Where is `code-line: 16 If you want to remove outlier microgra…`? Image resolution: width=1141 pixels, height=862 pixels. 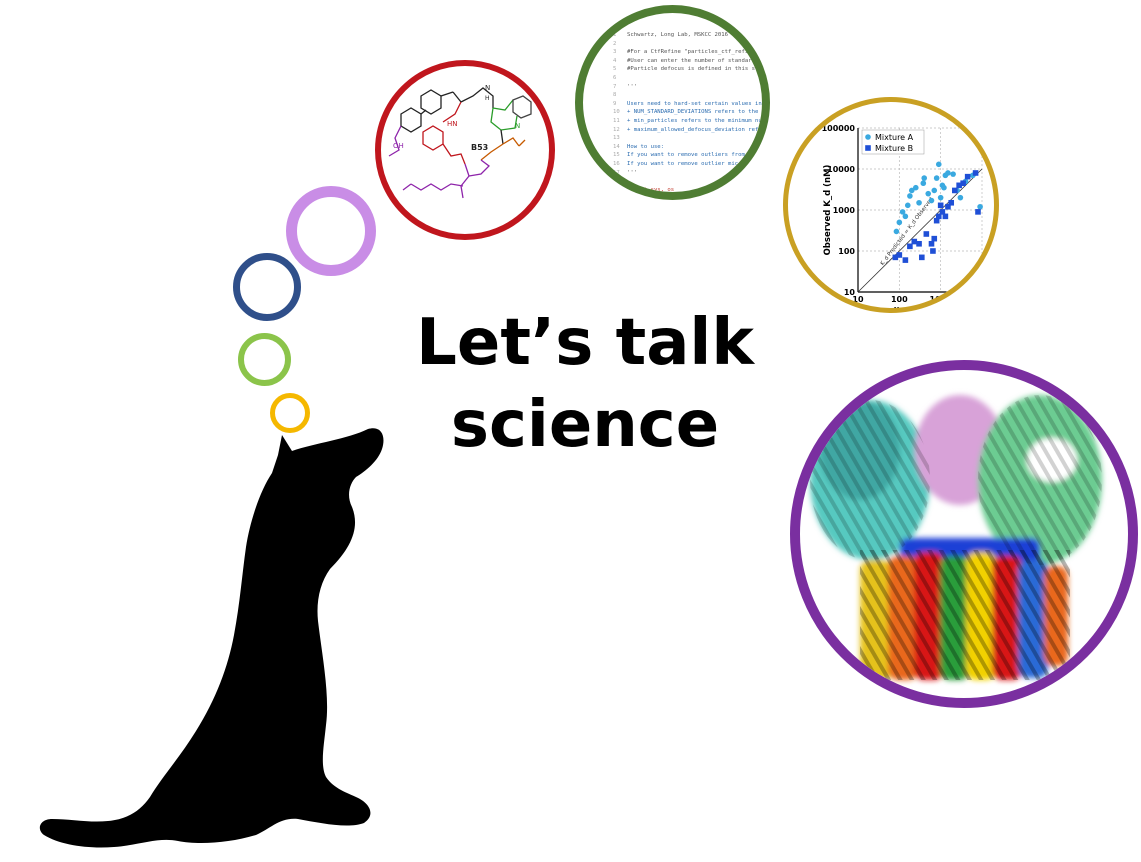 code-line: 16 If you want to remove outlier microgra… is located at coordinates (687, 164).